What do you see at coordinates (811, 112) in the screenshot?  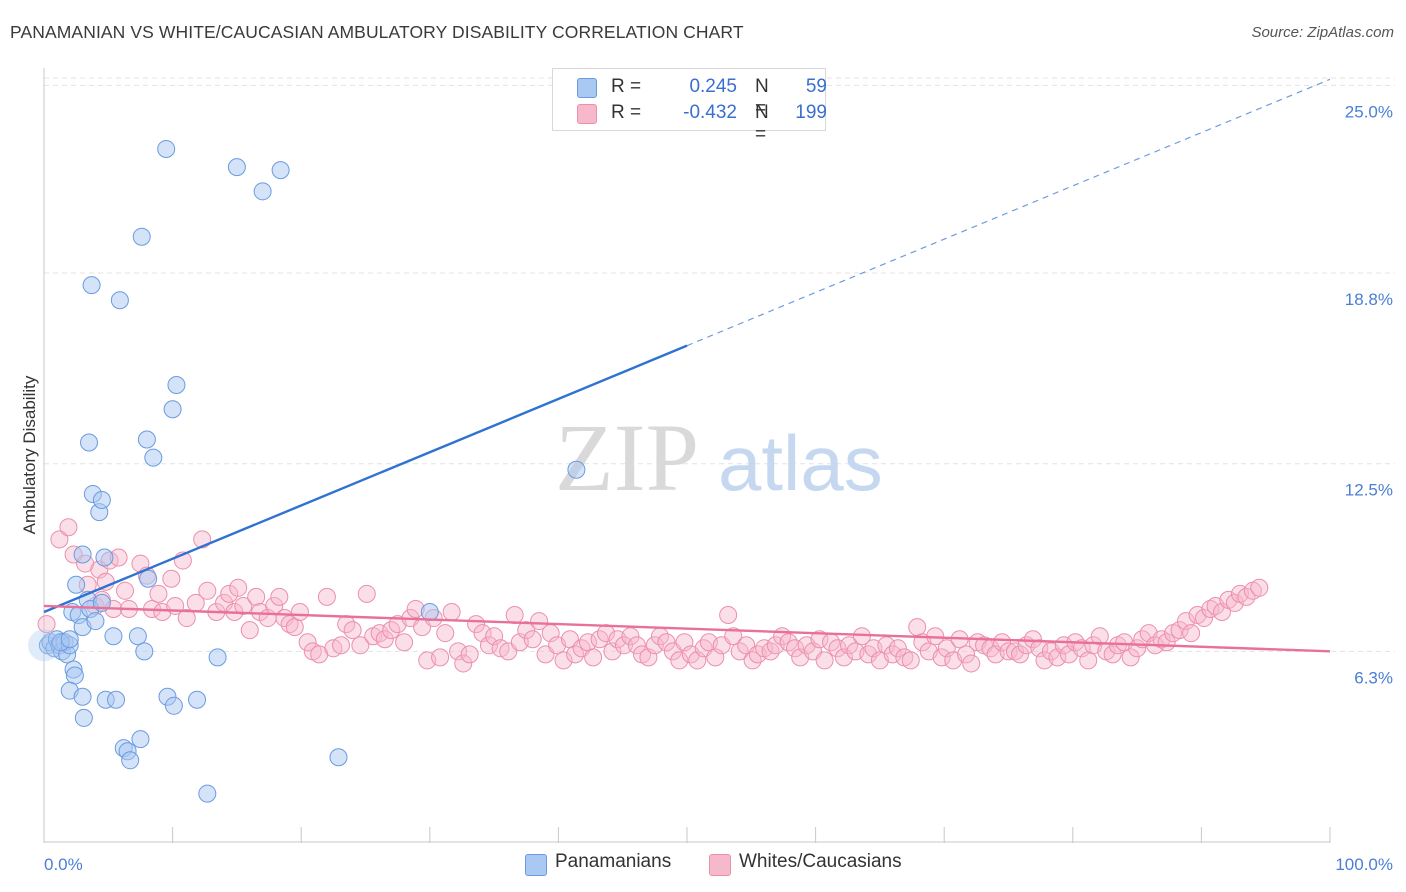 I see `legend-n-value: 199` at bounding box center [811, 112].